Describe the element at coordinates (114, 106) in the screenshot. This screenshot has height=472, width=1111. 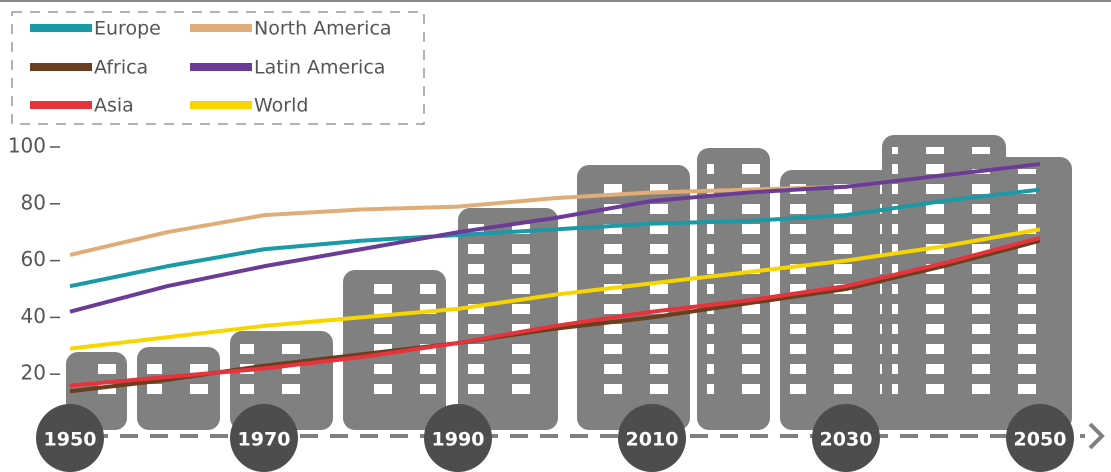
I see `legend-label: Asia` at that location.